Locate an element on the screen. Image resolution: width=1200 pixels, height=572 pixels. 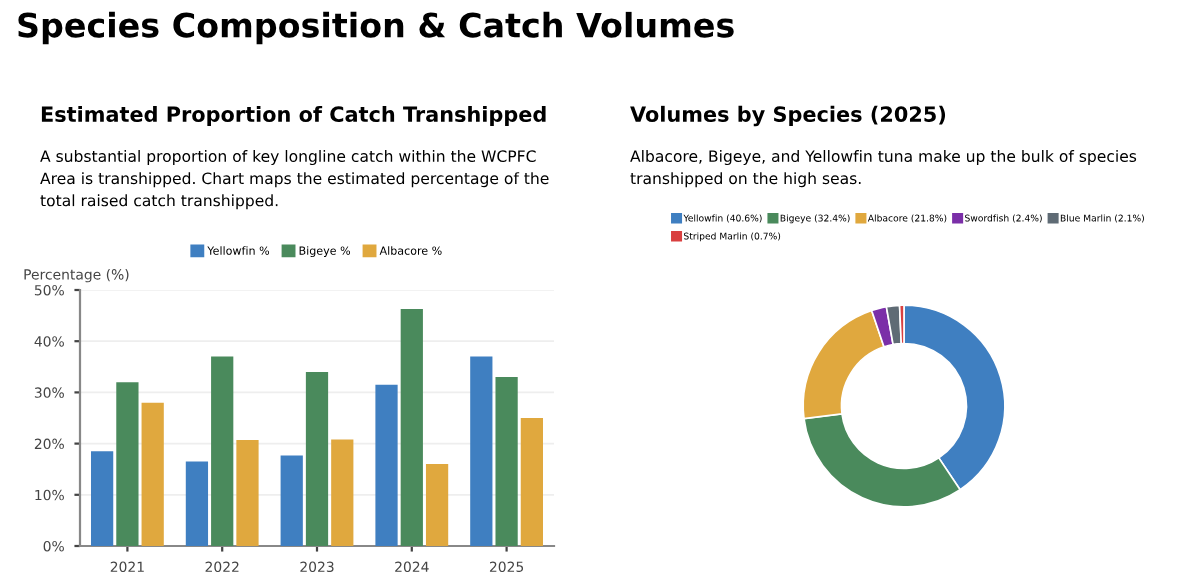
chart-title: Estimated Proportion of Catch Transhipped is located at coordinates (293, 116).